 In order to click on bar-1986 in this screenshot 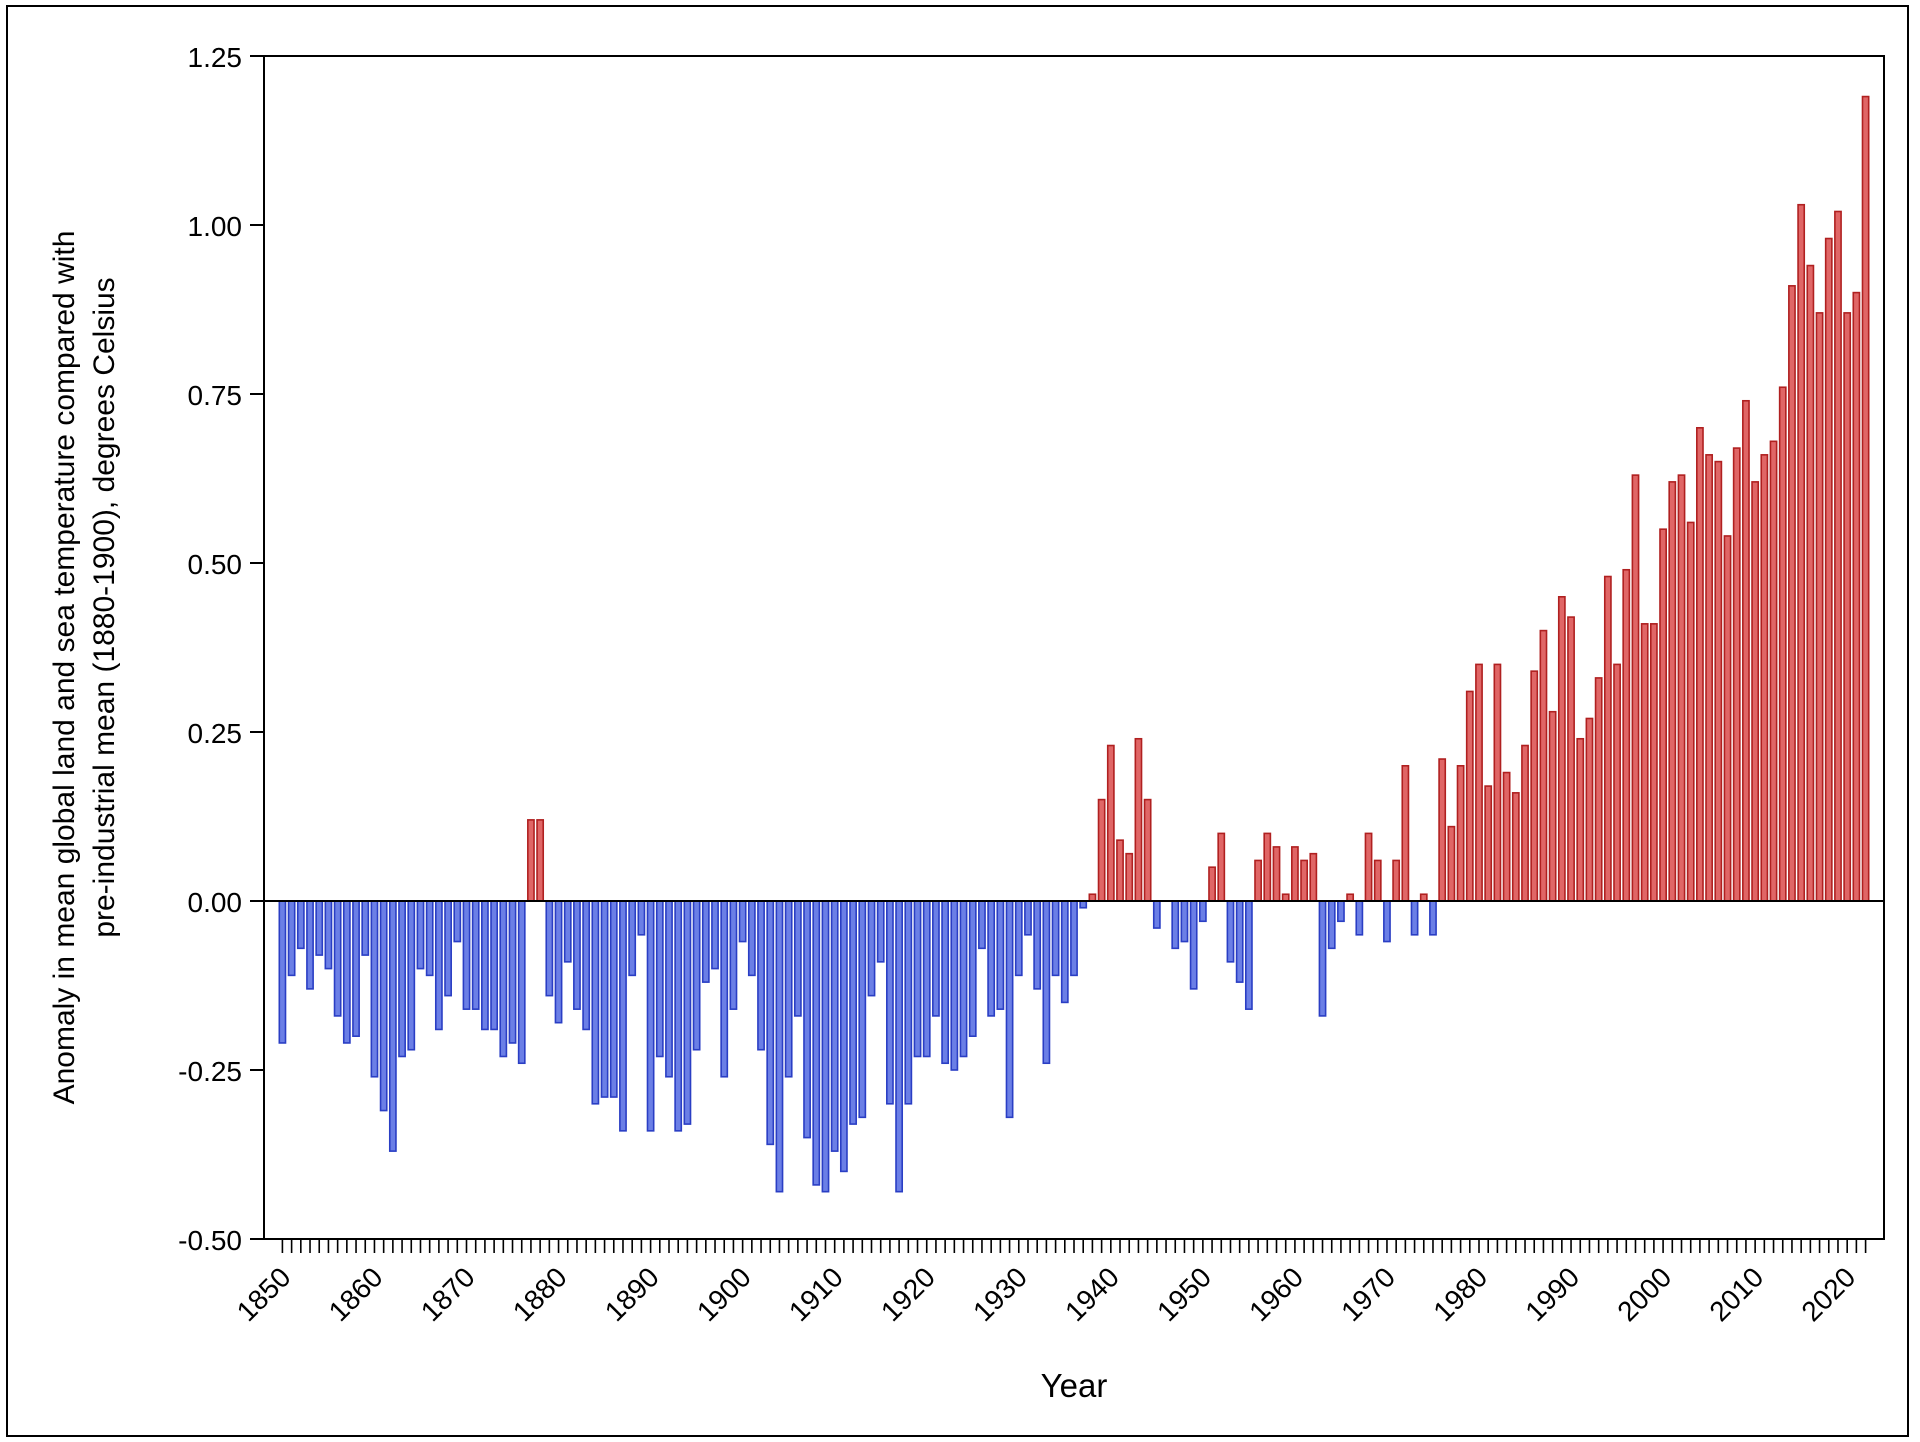, I will do `click(1534, 786)`.